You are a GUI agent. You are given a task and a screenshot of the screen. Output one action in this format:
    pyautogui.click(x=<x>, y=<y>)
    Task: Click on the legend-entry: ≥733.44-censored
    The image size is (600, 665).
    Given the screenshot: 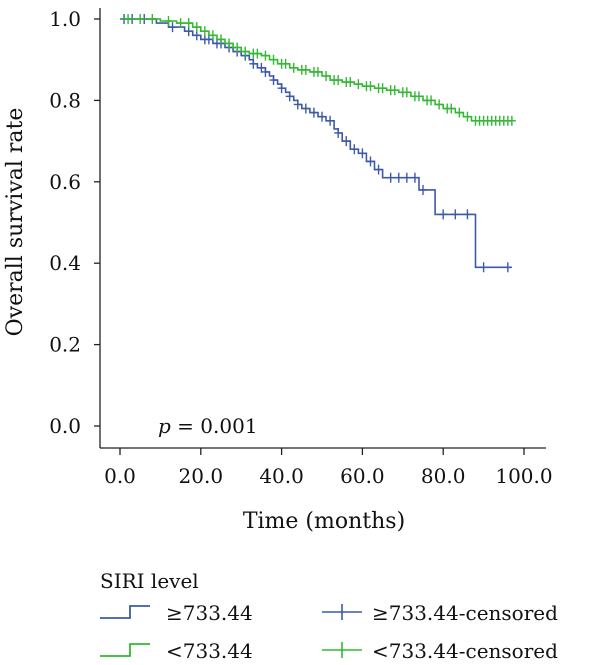 What is the action you would take?
    pyautogui.click(x=440, y=613)
    